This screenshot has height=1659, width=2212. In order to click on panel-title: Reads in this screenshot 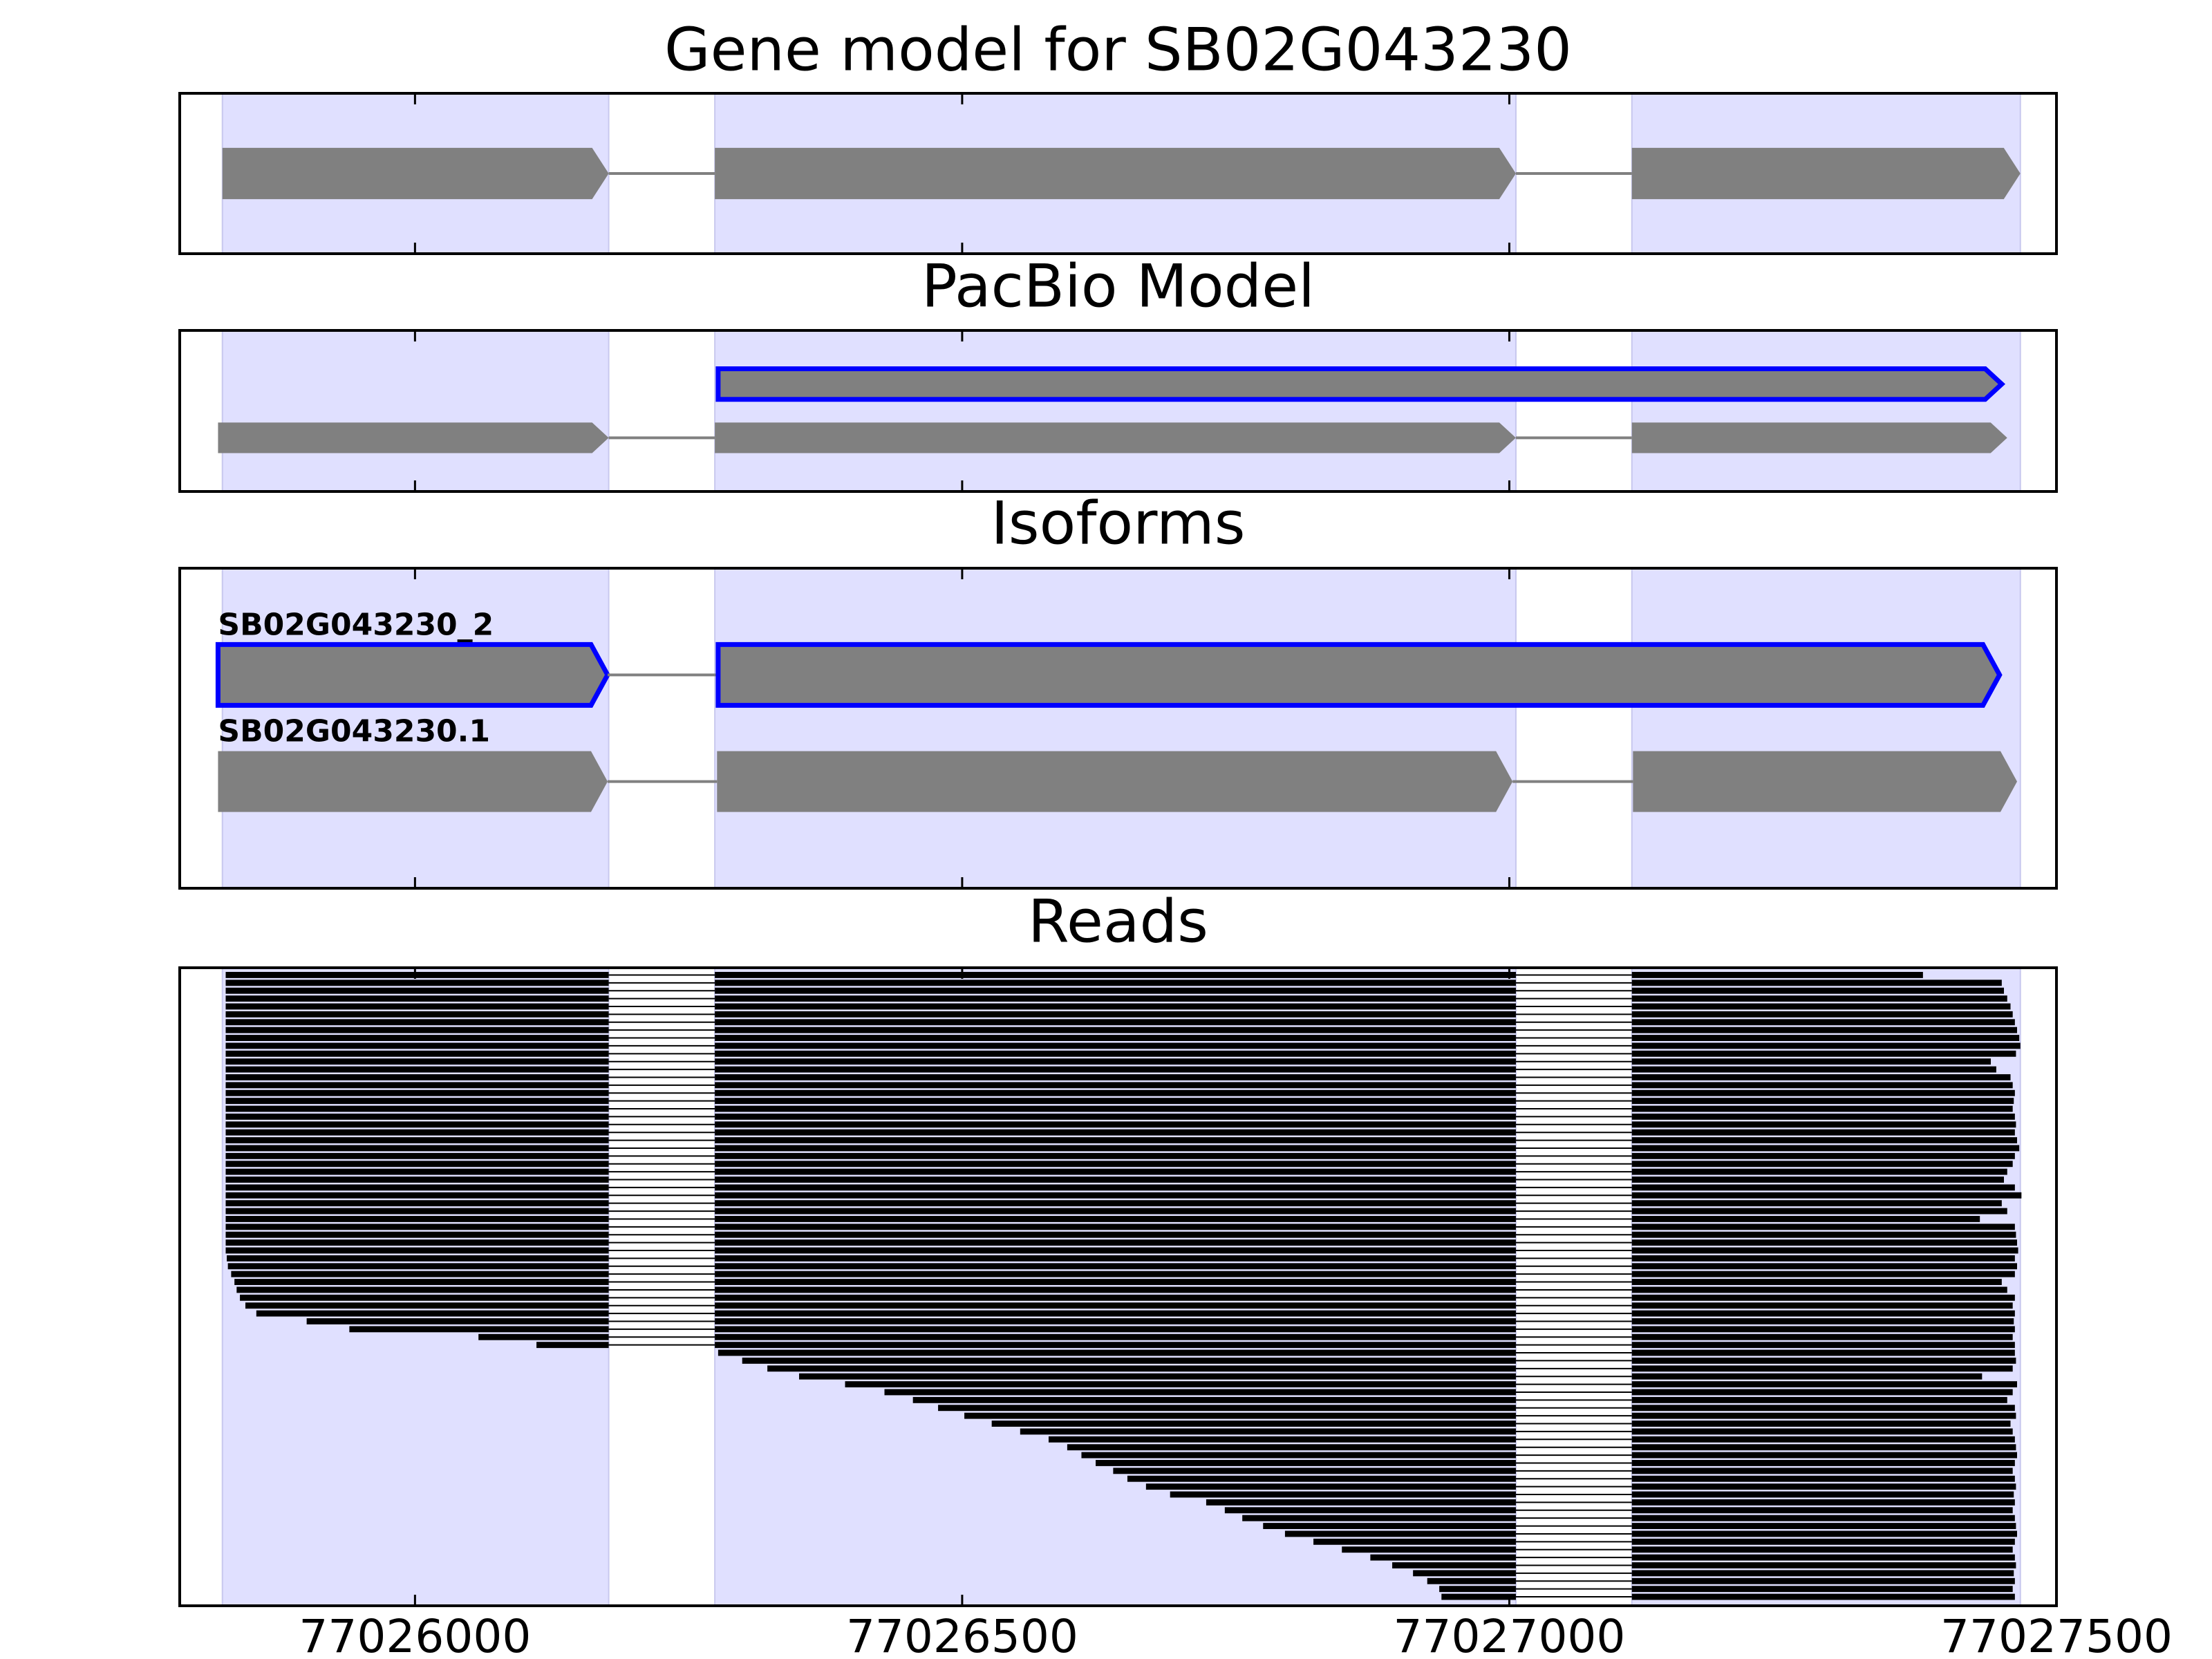, I will do `click(1118, 922)`.